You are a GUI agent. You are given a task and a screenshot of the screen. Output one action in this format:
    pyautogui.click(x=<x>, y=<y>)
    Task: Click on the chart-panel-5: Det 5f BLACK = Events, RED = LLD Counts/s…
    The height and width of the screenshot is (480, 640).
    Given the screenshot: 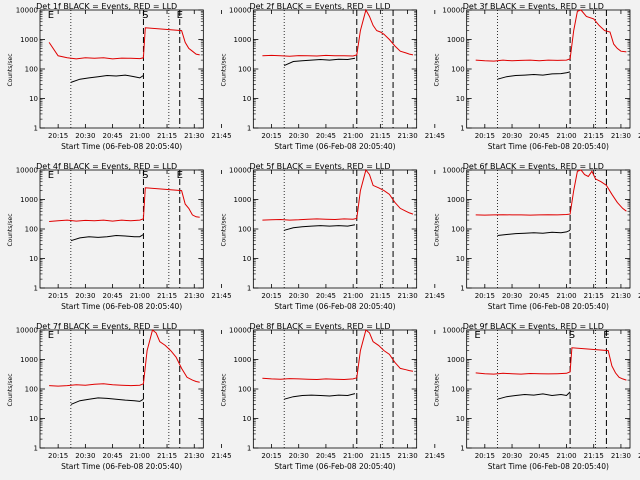 What is the action you would take?
    pyautogui.click(x=332, y=236)
    